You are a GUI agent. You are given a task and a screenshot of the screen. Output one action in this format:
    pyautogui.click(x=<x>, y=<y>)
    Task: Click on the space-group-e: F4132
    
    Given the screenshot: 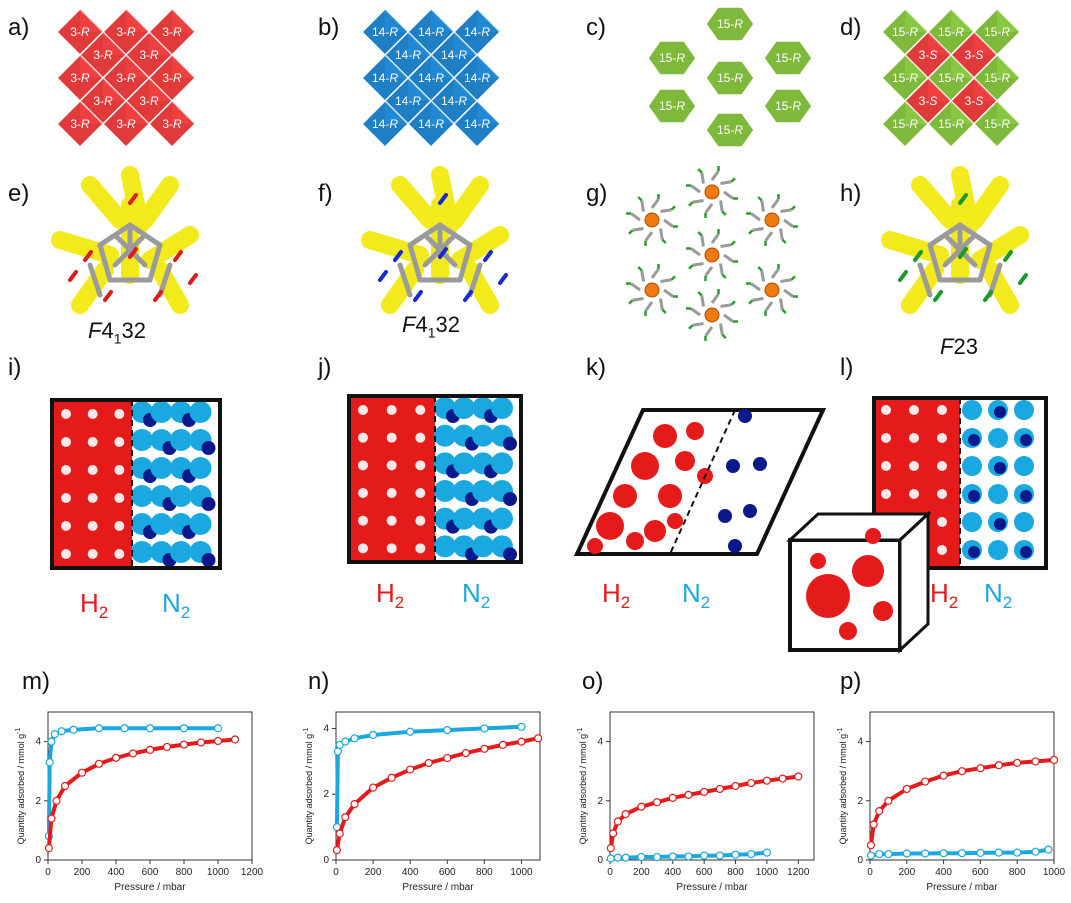 What is the action you would take?
    pyautogui.click(x=117, y=332)
    